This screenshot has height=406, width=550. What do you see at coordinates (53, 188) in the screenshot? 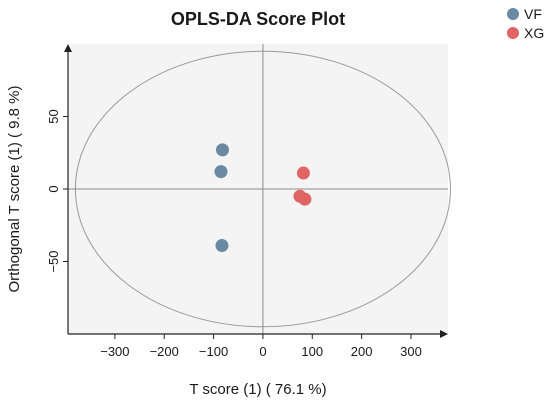
I see `y-tick-label: 0` at bounding box center [53, 188].